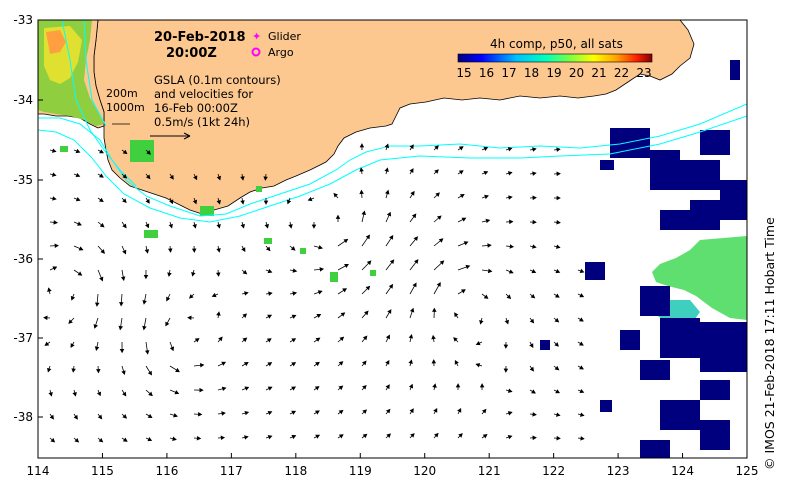 The width and height of the screenshot is (790, 492). What do you see at coordinates (284, 36) in the screenshot?
I see `glider-label: Glider` at bounding box center [284, 36].